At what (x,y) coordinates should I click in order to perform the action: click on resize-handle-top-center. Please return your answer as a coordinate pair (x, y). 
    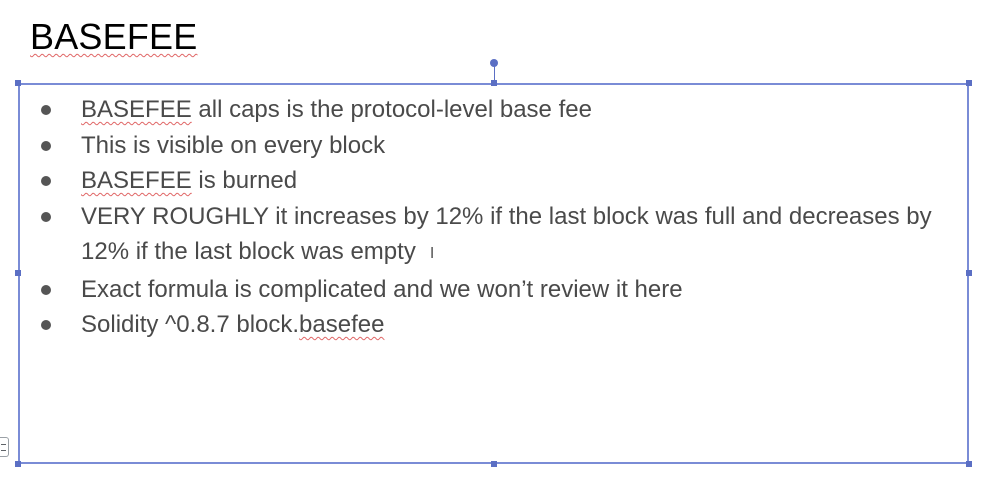
    Looking at the image, I should click on (494, 83).